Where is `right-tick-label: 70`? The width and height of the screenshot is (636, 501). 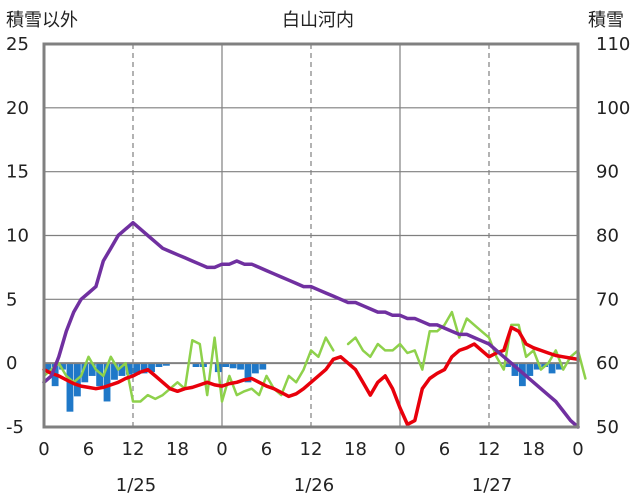
right-tick-label: 70 is located at coordinates (607, 299).